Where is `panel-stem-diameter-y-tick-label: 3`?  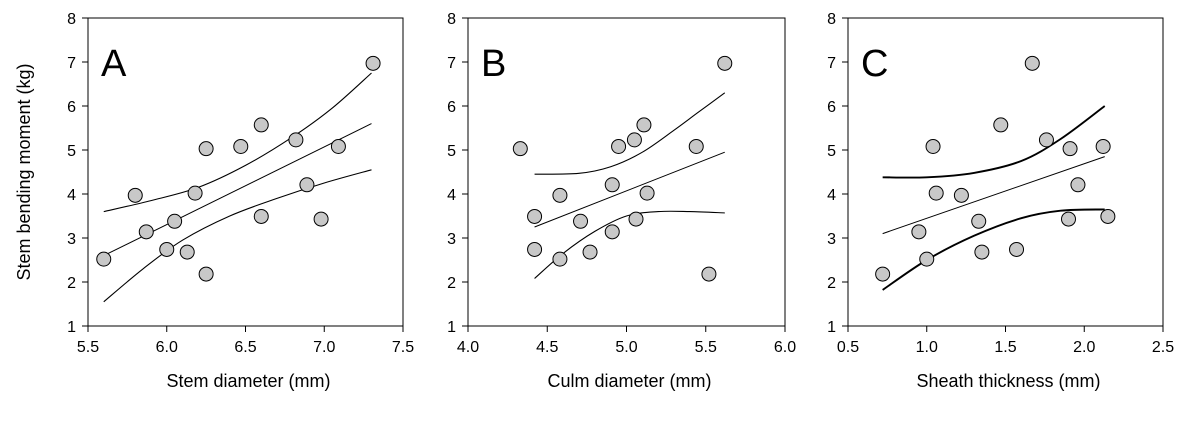
panel-stem-diameter-y-tick-label: 3 is located at coordinates (71, 239).